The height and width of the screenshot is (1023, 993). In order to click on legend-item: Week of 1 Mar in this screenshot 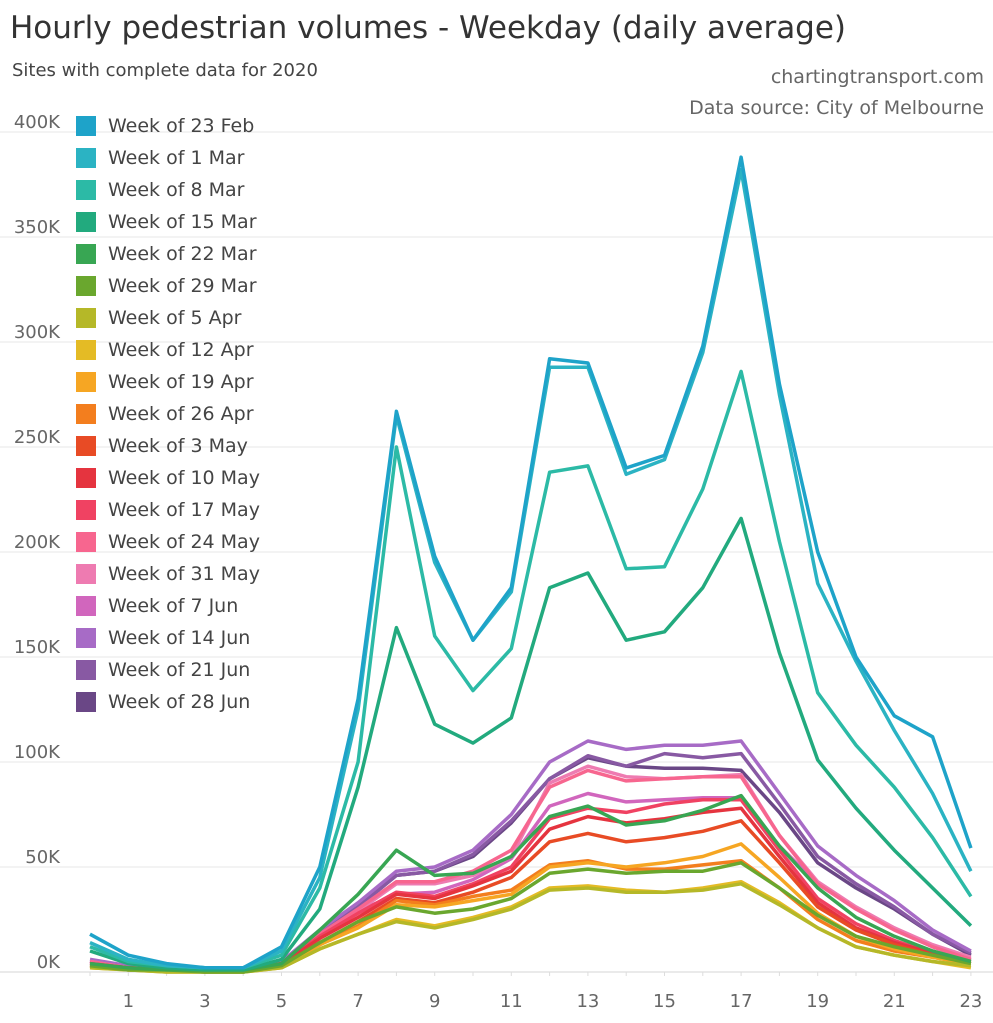, I will do `click(168, 158)`.